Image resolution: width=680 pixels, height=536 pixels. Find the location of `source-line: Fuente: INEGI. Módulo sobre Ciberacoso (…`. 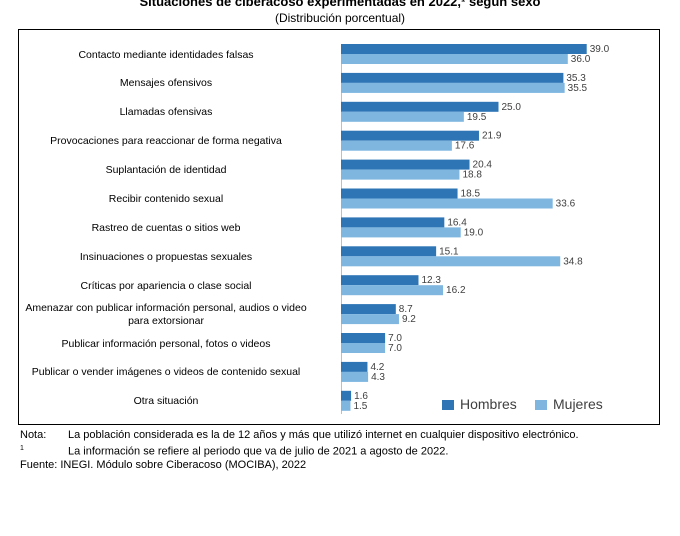

source-line: Fuente: INEGI. Módulo sobre Ciberacoso (… is located at coordinates (163, 464).